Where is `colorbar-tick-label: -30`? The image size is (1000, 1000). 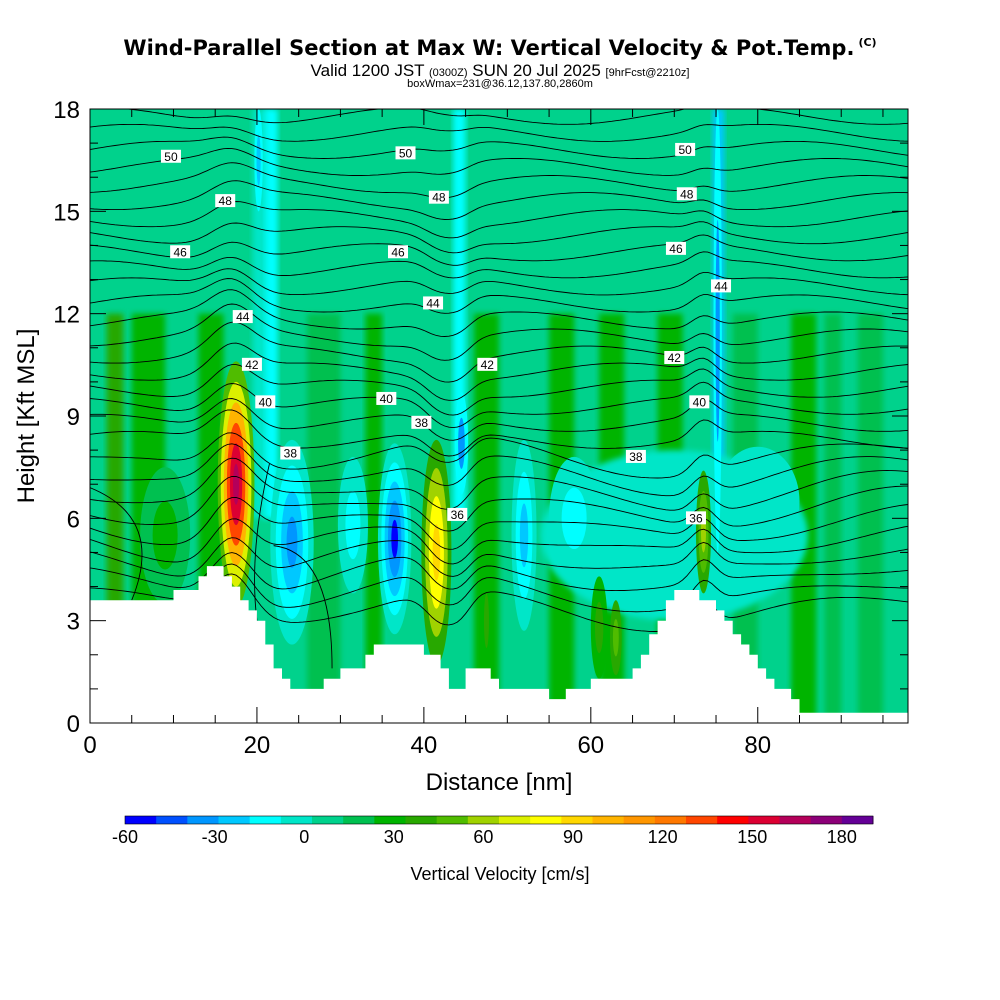 colorbar-tick-label: -30 is located at coordinates (215, 837).